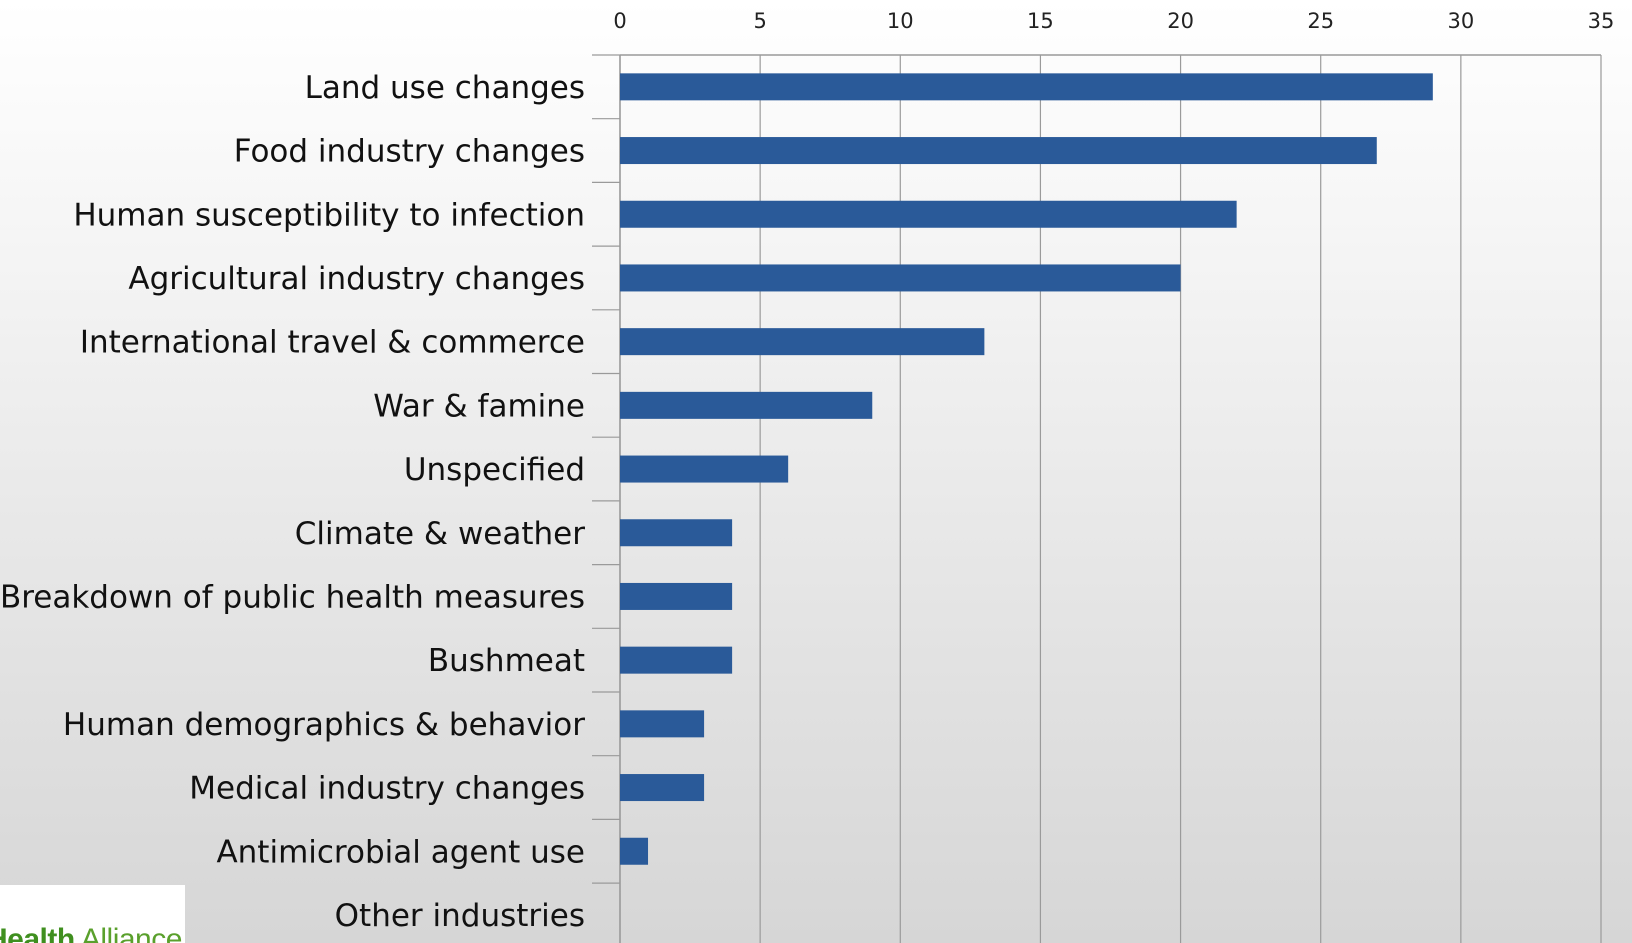  What do you see at coordinates (1601, 21) in the screenshot?
I see `x-tick-label: 35` at bounding box center [1601, 21].